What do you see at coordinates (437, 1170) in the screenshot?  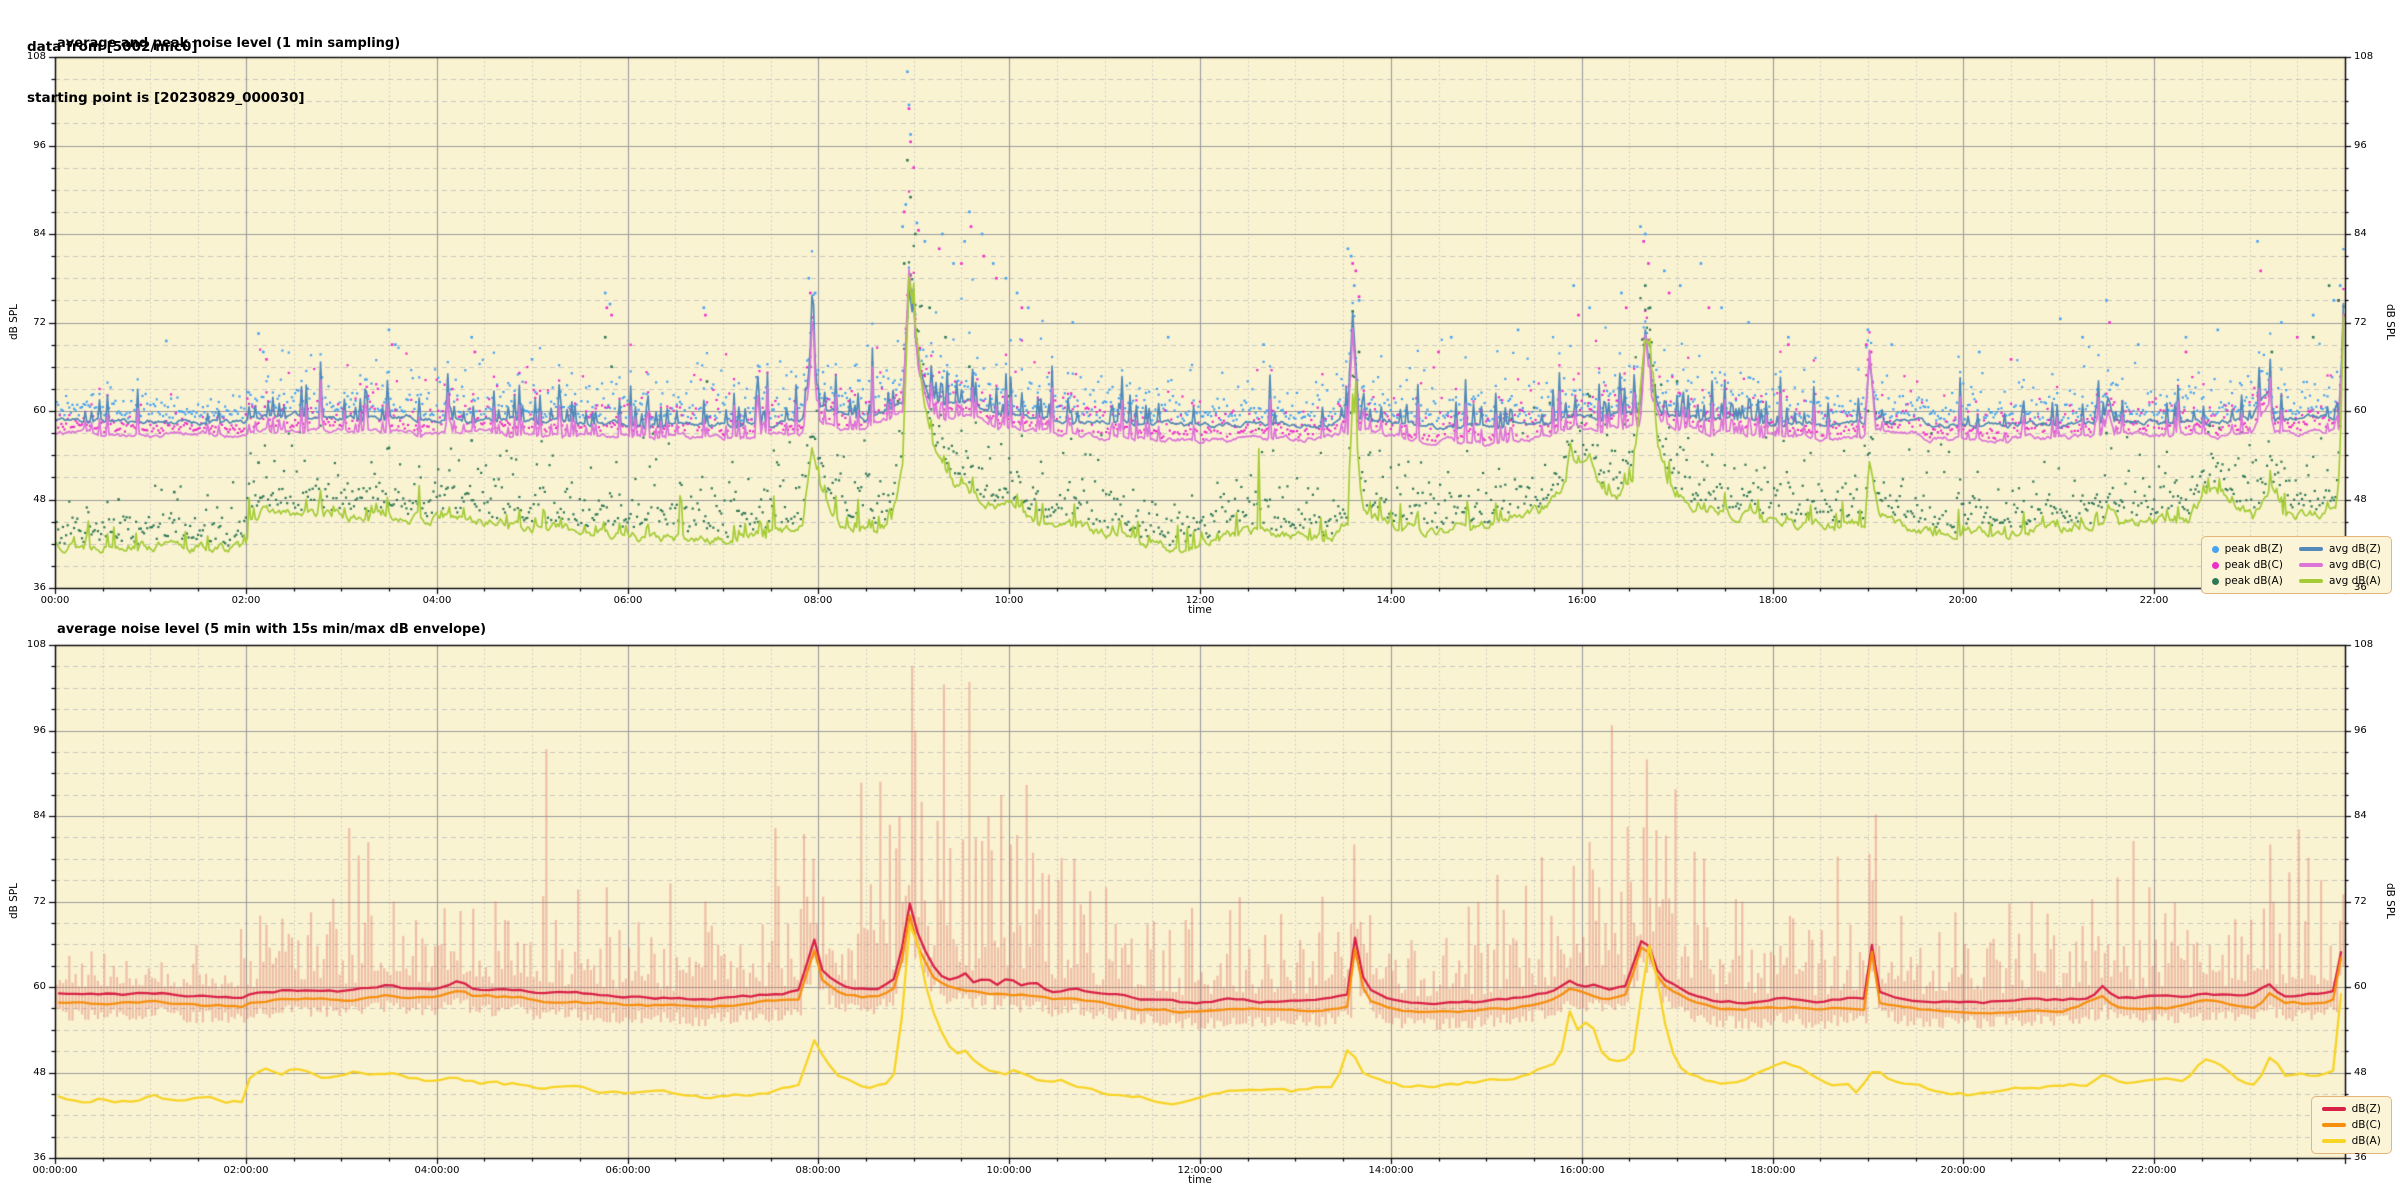 I see `xtick-04:00:00: 04:00:00` at bounding box center [437, 1170].